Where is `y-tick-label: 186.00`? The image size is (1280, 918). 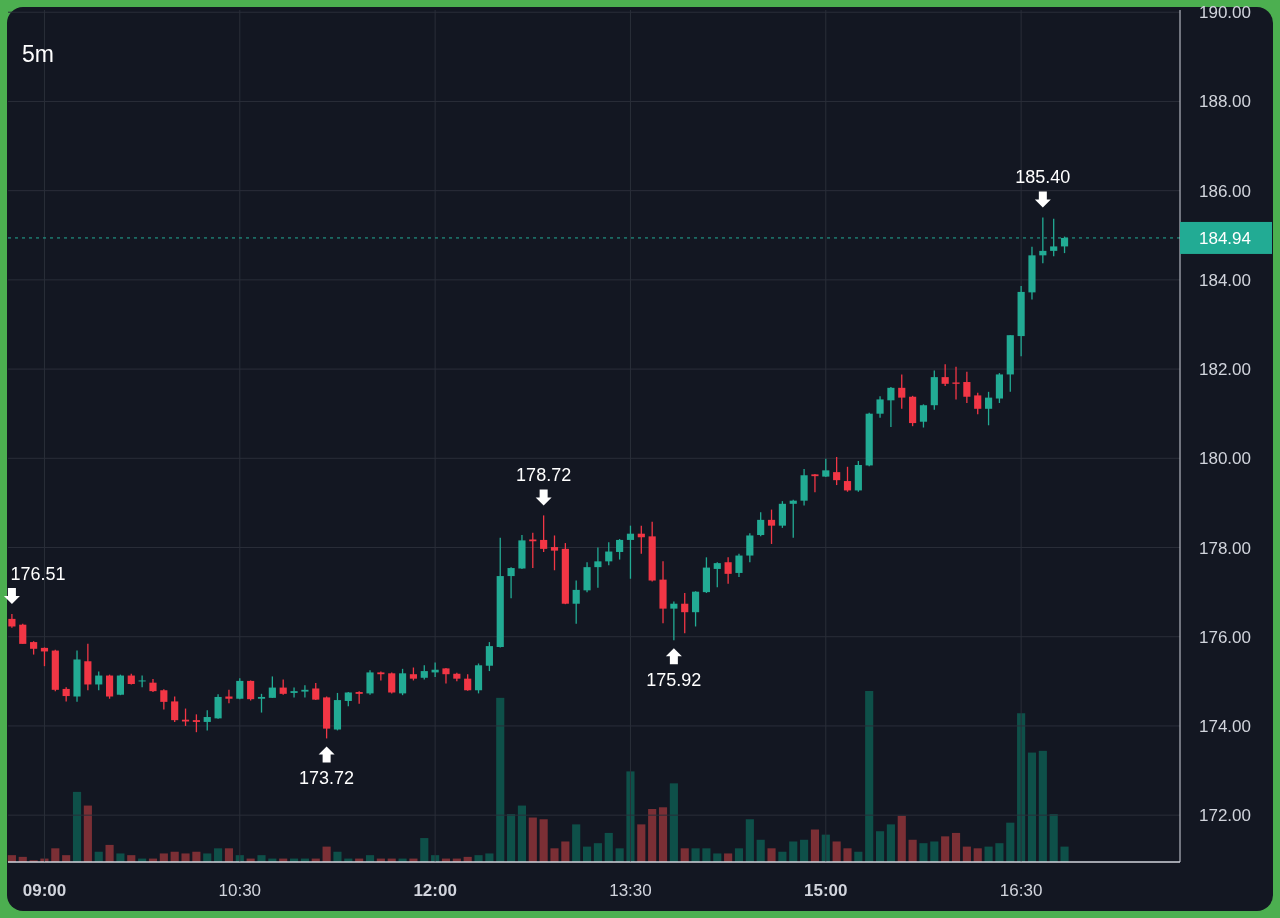 y-tick-label: 186.00 is located at coordinates (1225, 191).